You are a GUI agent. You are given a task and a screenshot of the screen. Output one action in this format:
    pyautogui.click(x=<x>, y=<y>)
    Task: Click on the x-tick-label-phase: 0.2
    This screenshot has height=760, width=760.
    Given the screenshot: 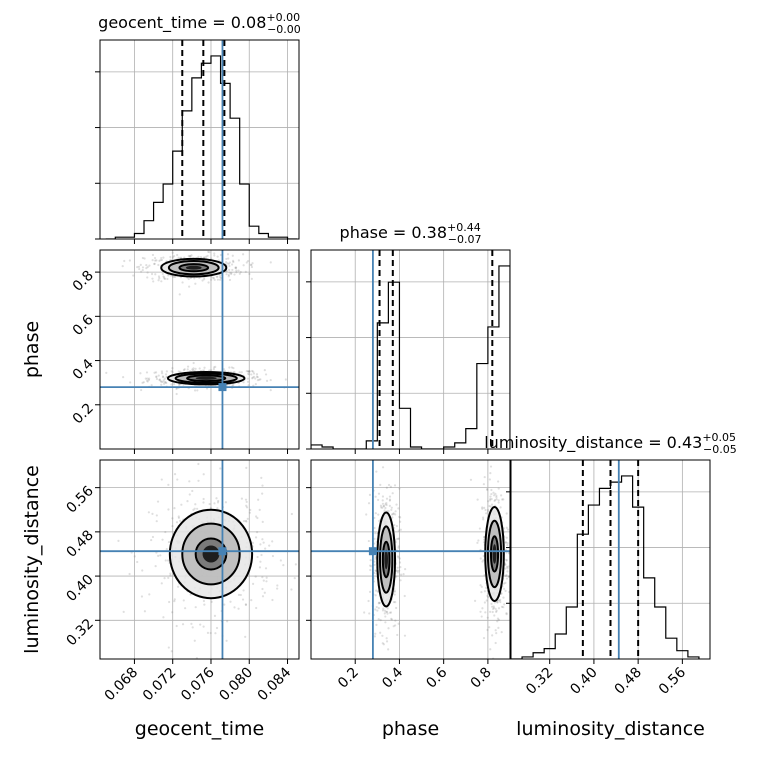 What is the action you would take?
    pyautogui.click(x=348, y=678)
    